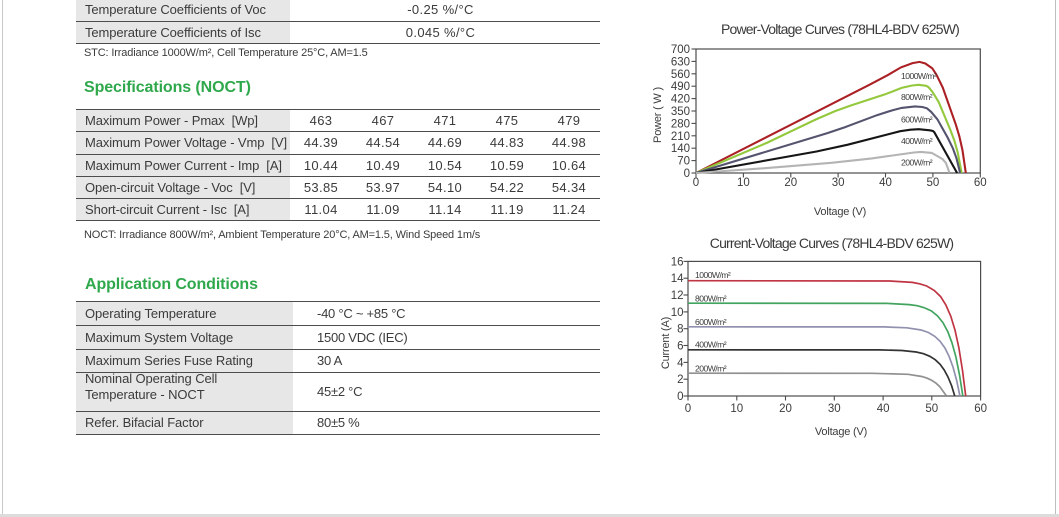 This screenshot has height=517, width=1059. What do you see at coordinates (680, 75) in the screenshot?
I see `svg-text: 560` at bounding box center [680, 75].